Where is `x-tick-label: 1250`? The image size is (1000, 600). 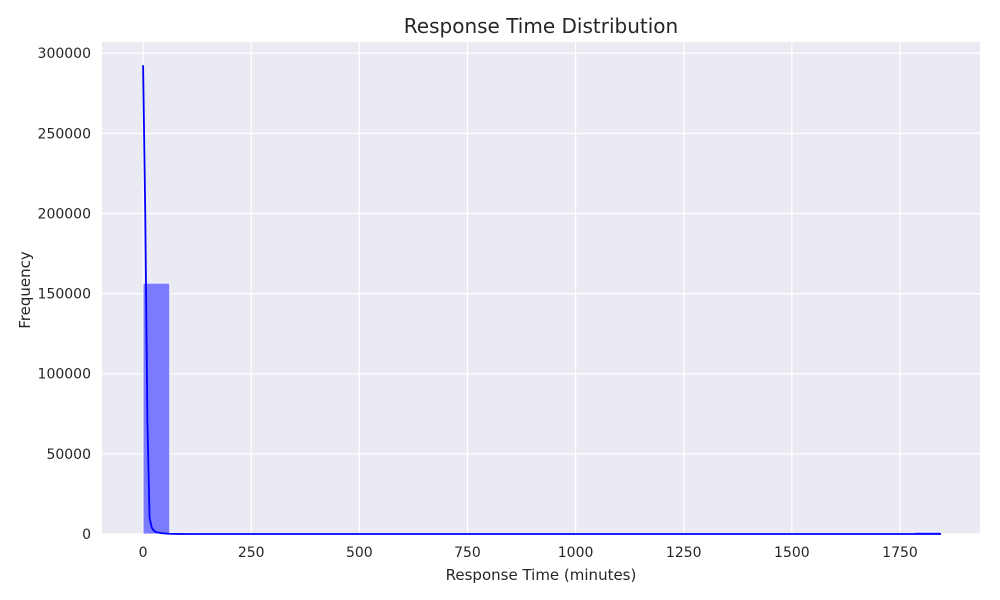
x-tick-label: 1250 is located at coordinates (684, 553).